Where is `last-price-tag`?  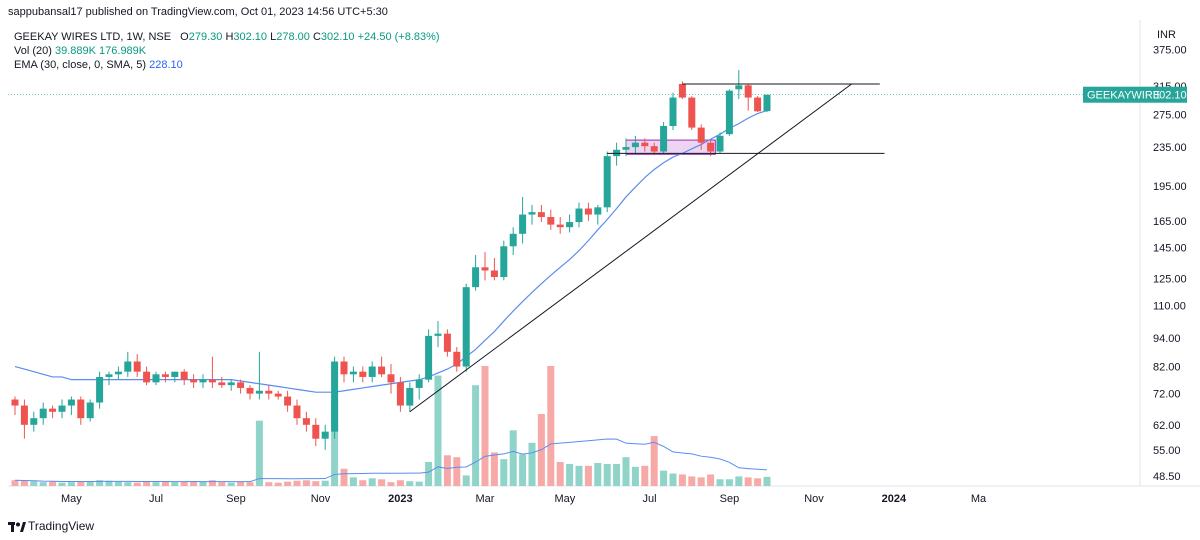 last-price-tag is located at coordinates (1135, 94).